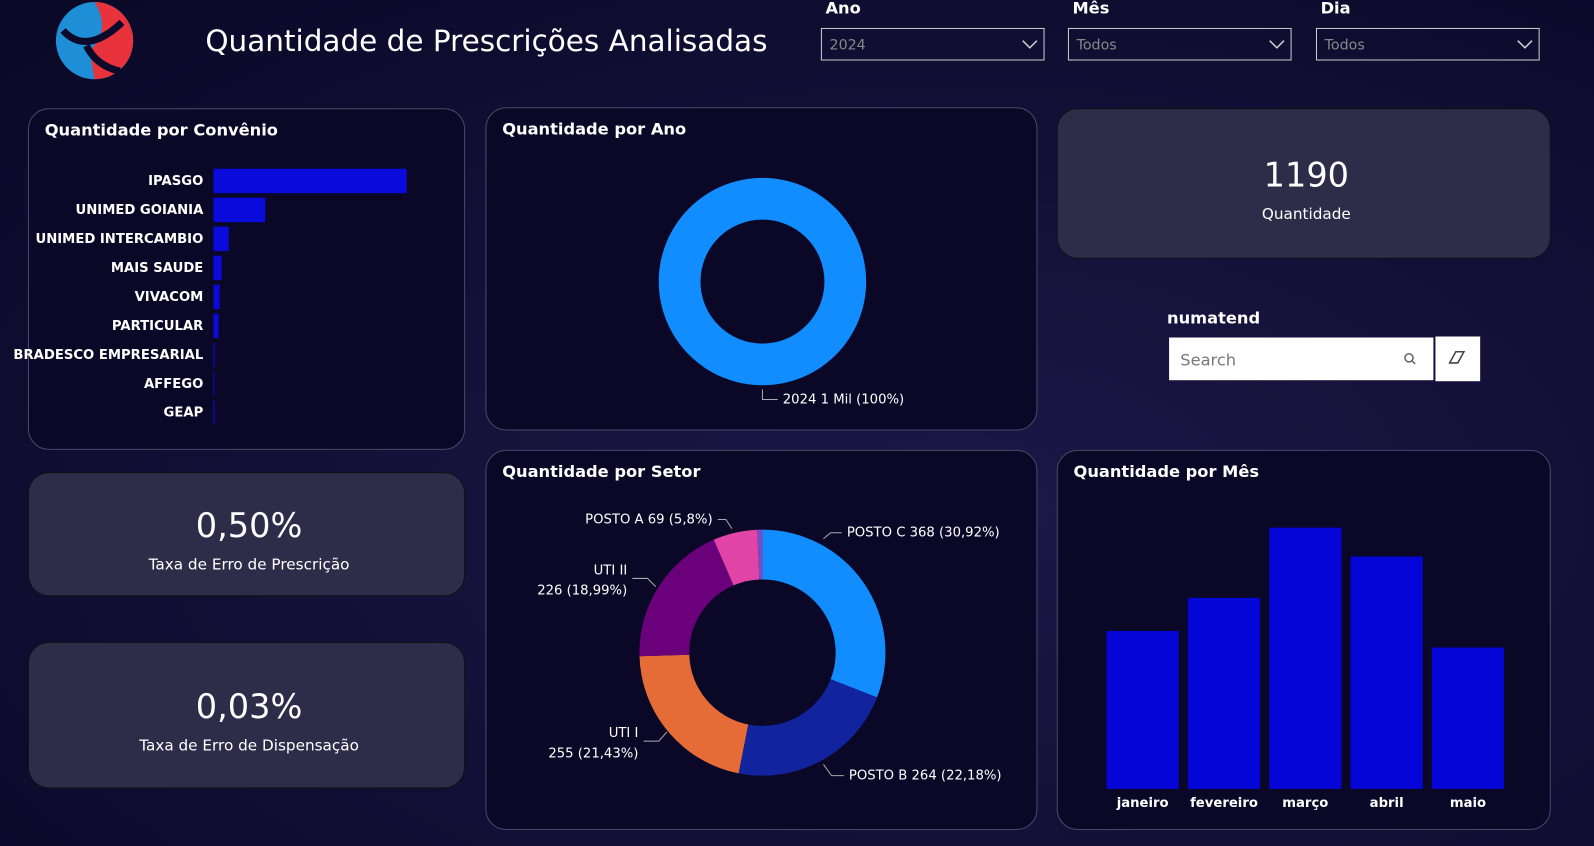  What do you see at coordinates (1208, 359) in the screenshot?
I see `search-placeholder: Search` at bounding box center [1208, 359].